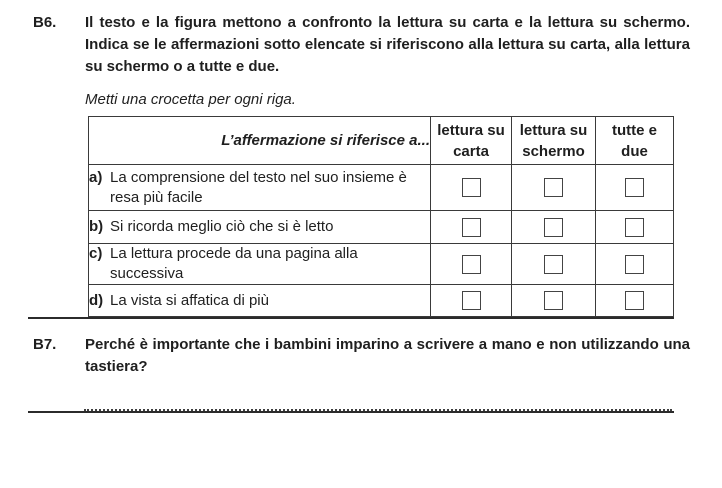  Describe the element at coordinates (45, 344) in the screenshot. I see `question-b7-number: B7.` at that location.